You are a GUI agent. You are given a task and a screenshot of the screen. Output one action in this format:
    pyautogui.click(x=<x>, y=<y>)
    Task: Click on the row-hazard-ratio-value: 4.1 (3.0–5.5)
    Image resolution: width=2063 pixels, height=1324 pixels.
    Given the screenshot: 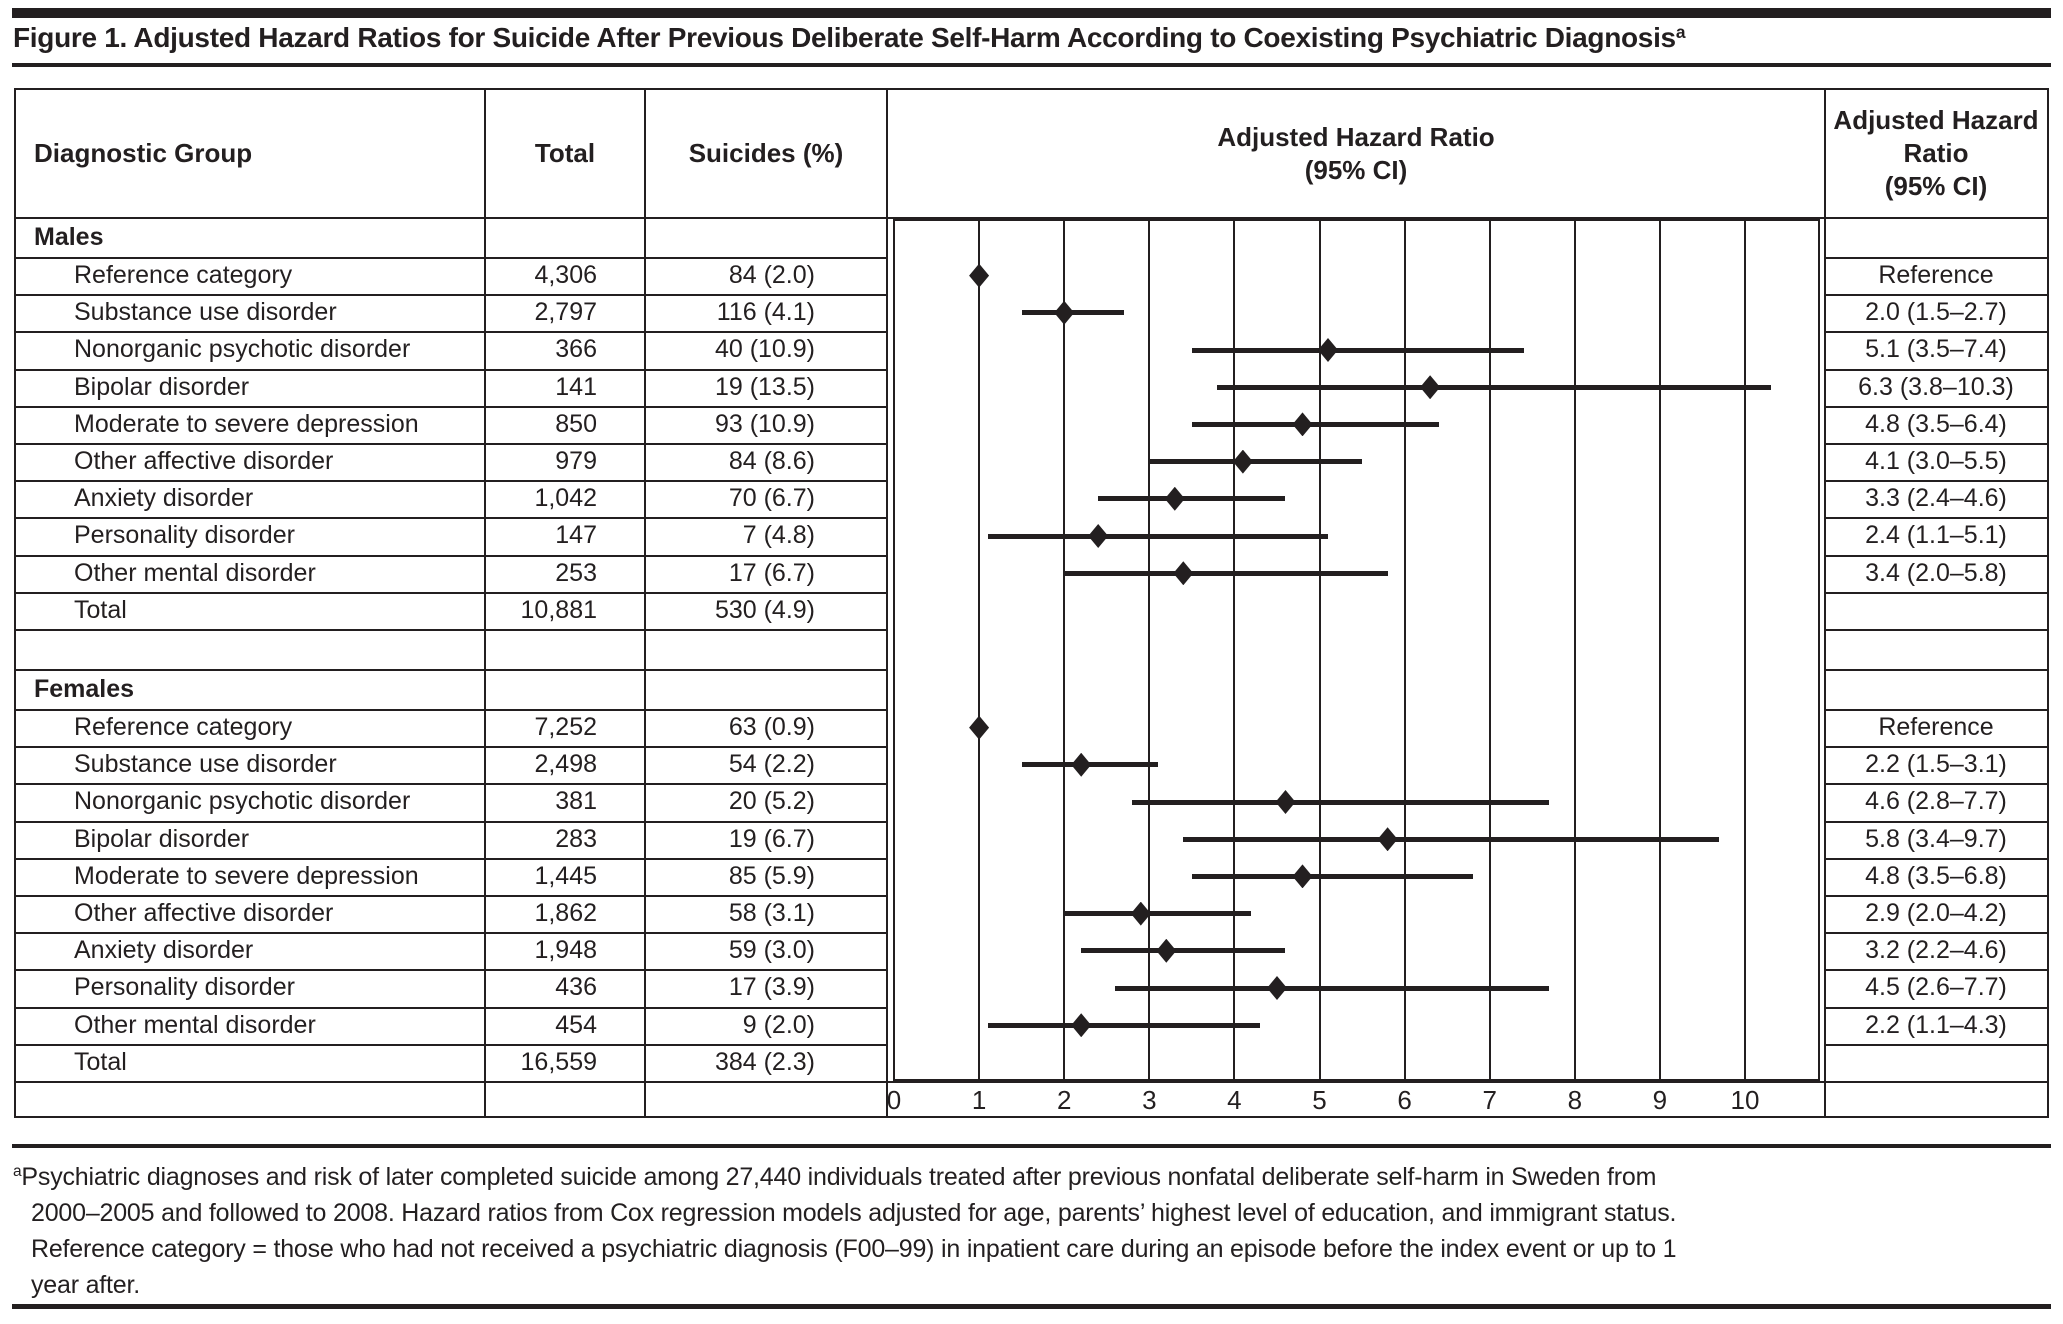 What is the action you would take?
    pyautogui.click(x=1936, y=461)
    